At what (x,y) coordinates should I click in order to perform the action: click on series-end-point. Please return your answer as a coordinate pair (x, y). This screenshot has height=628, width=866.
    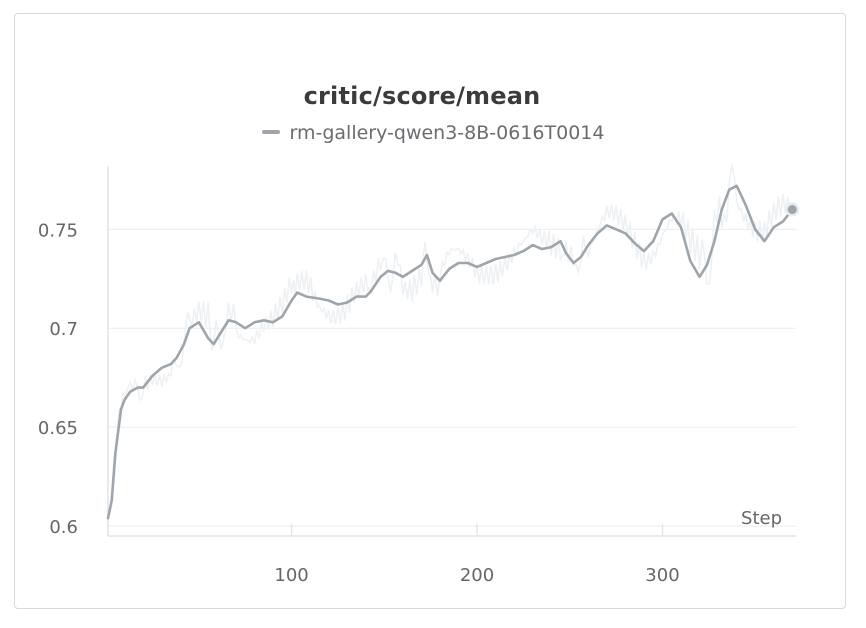
    Looking at the image, I should click on (792, 210).